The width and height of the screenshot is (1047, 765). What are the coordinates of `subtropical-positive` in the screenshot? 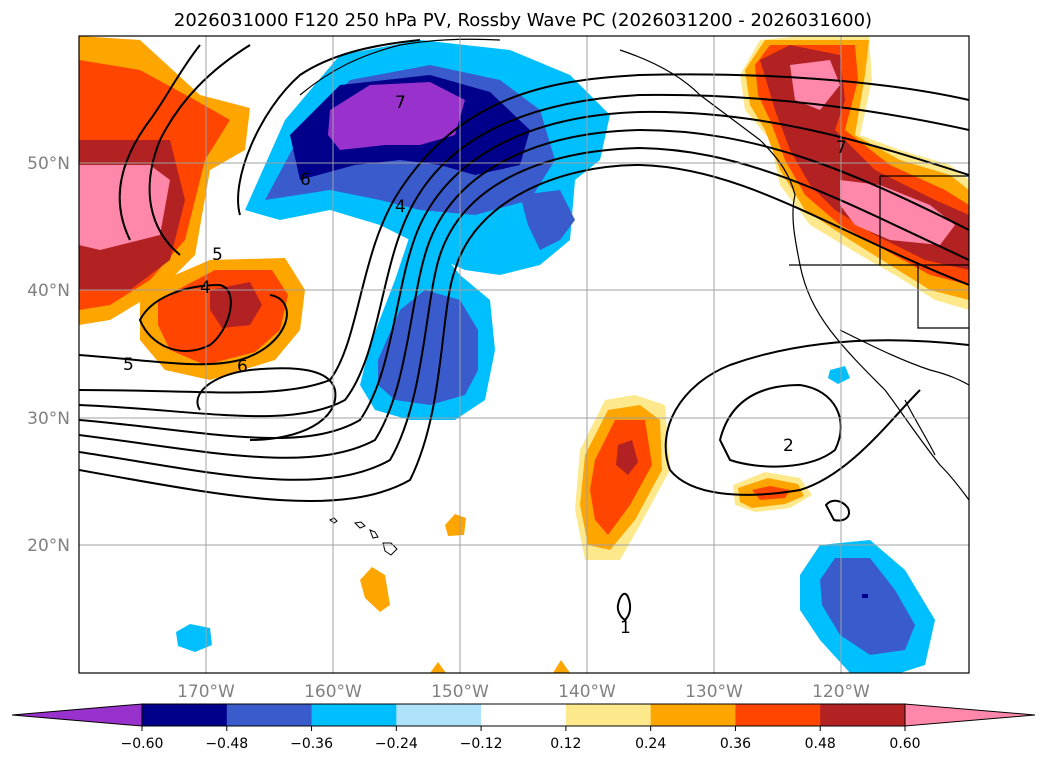 It's located at (622, 477).